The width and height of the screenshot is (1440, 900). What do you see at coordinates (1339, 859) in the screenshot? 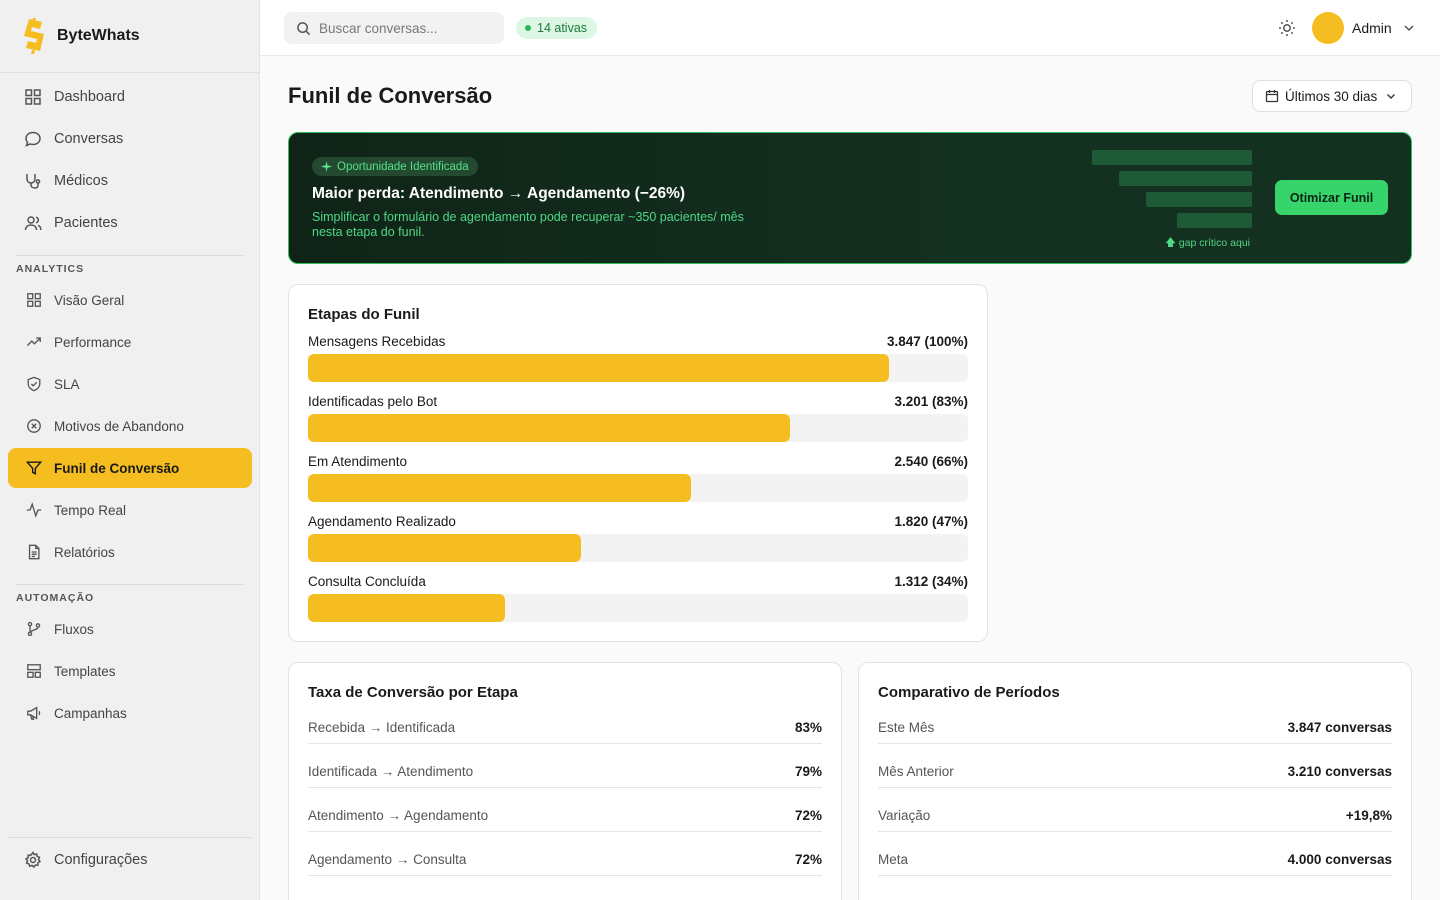
I see `row-value: 4.000 conversas` at bounding box center [1339, 859].